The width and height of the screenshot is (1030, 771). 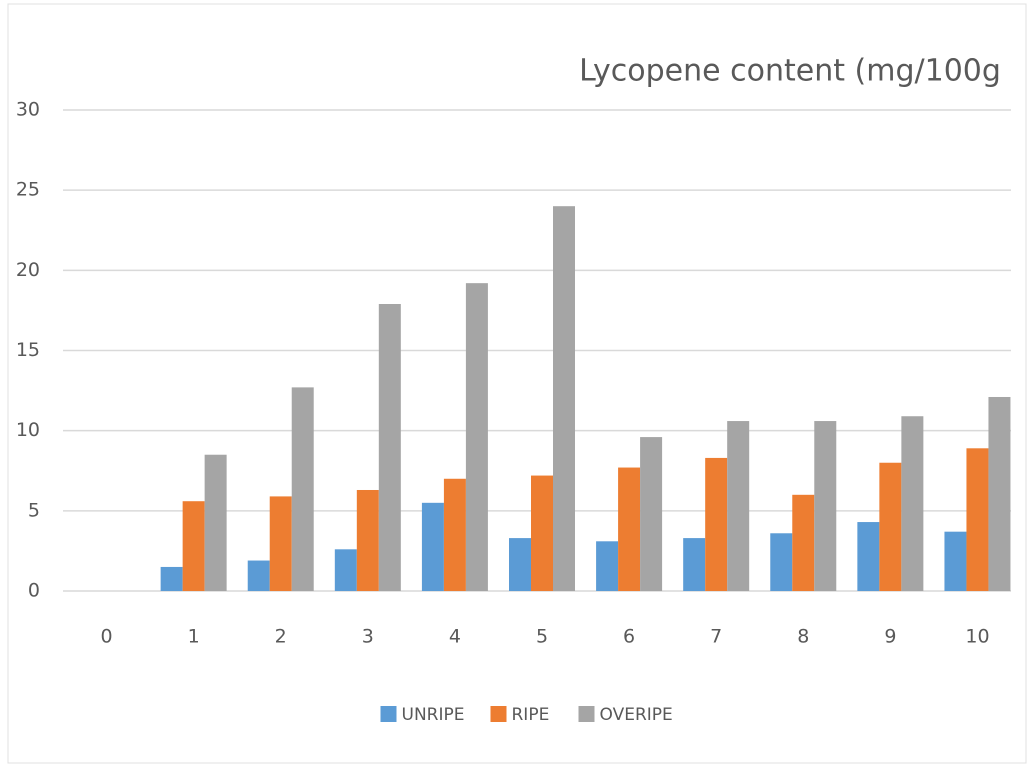 I want to click on x-tick-label: 4, so click(x=455, y=637).